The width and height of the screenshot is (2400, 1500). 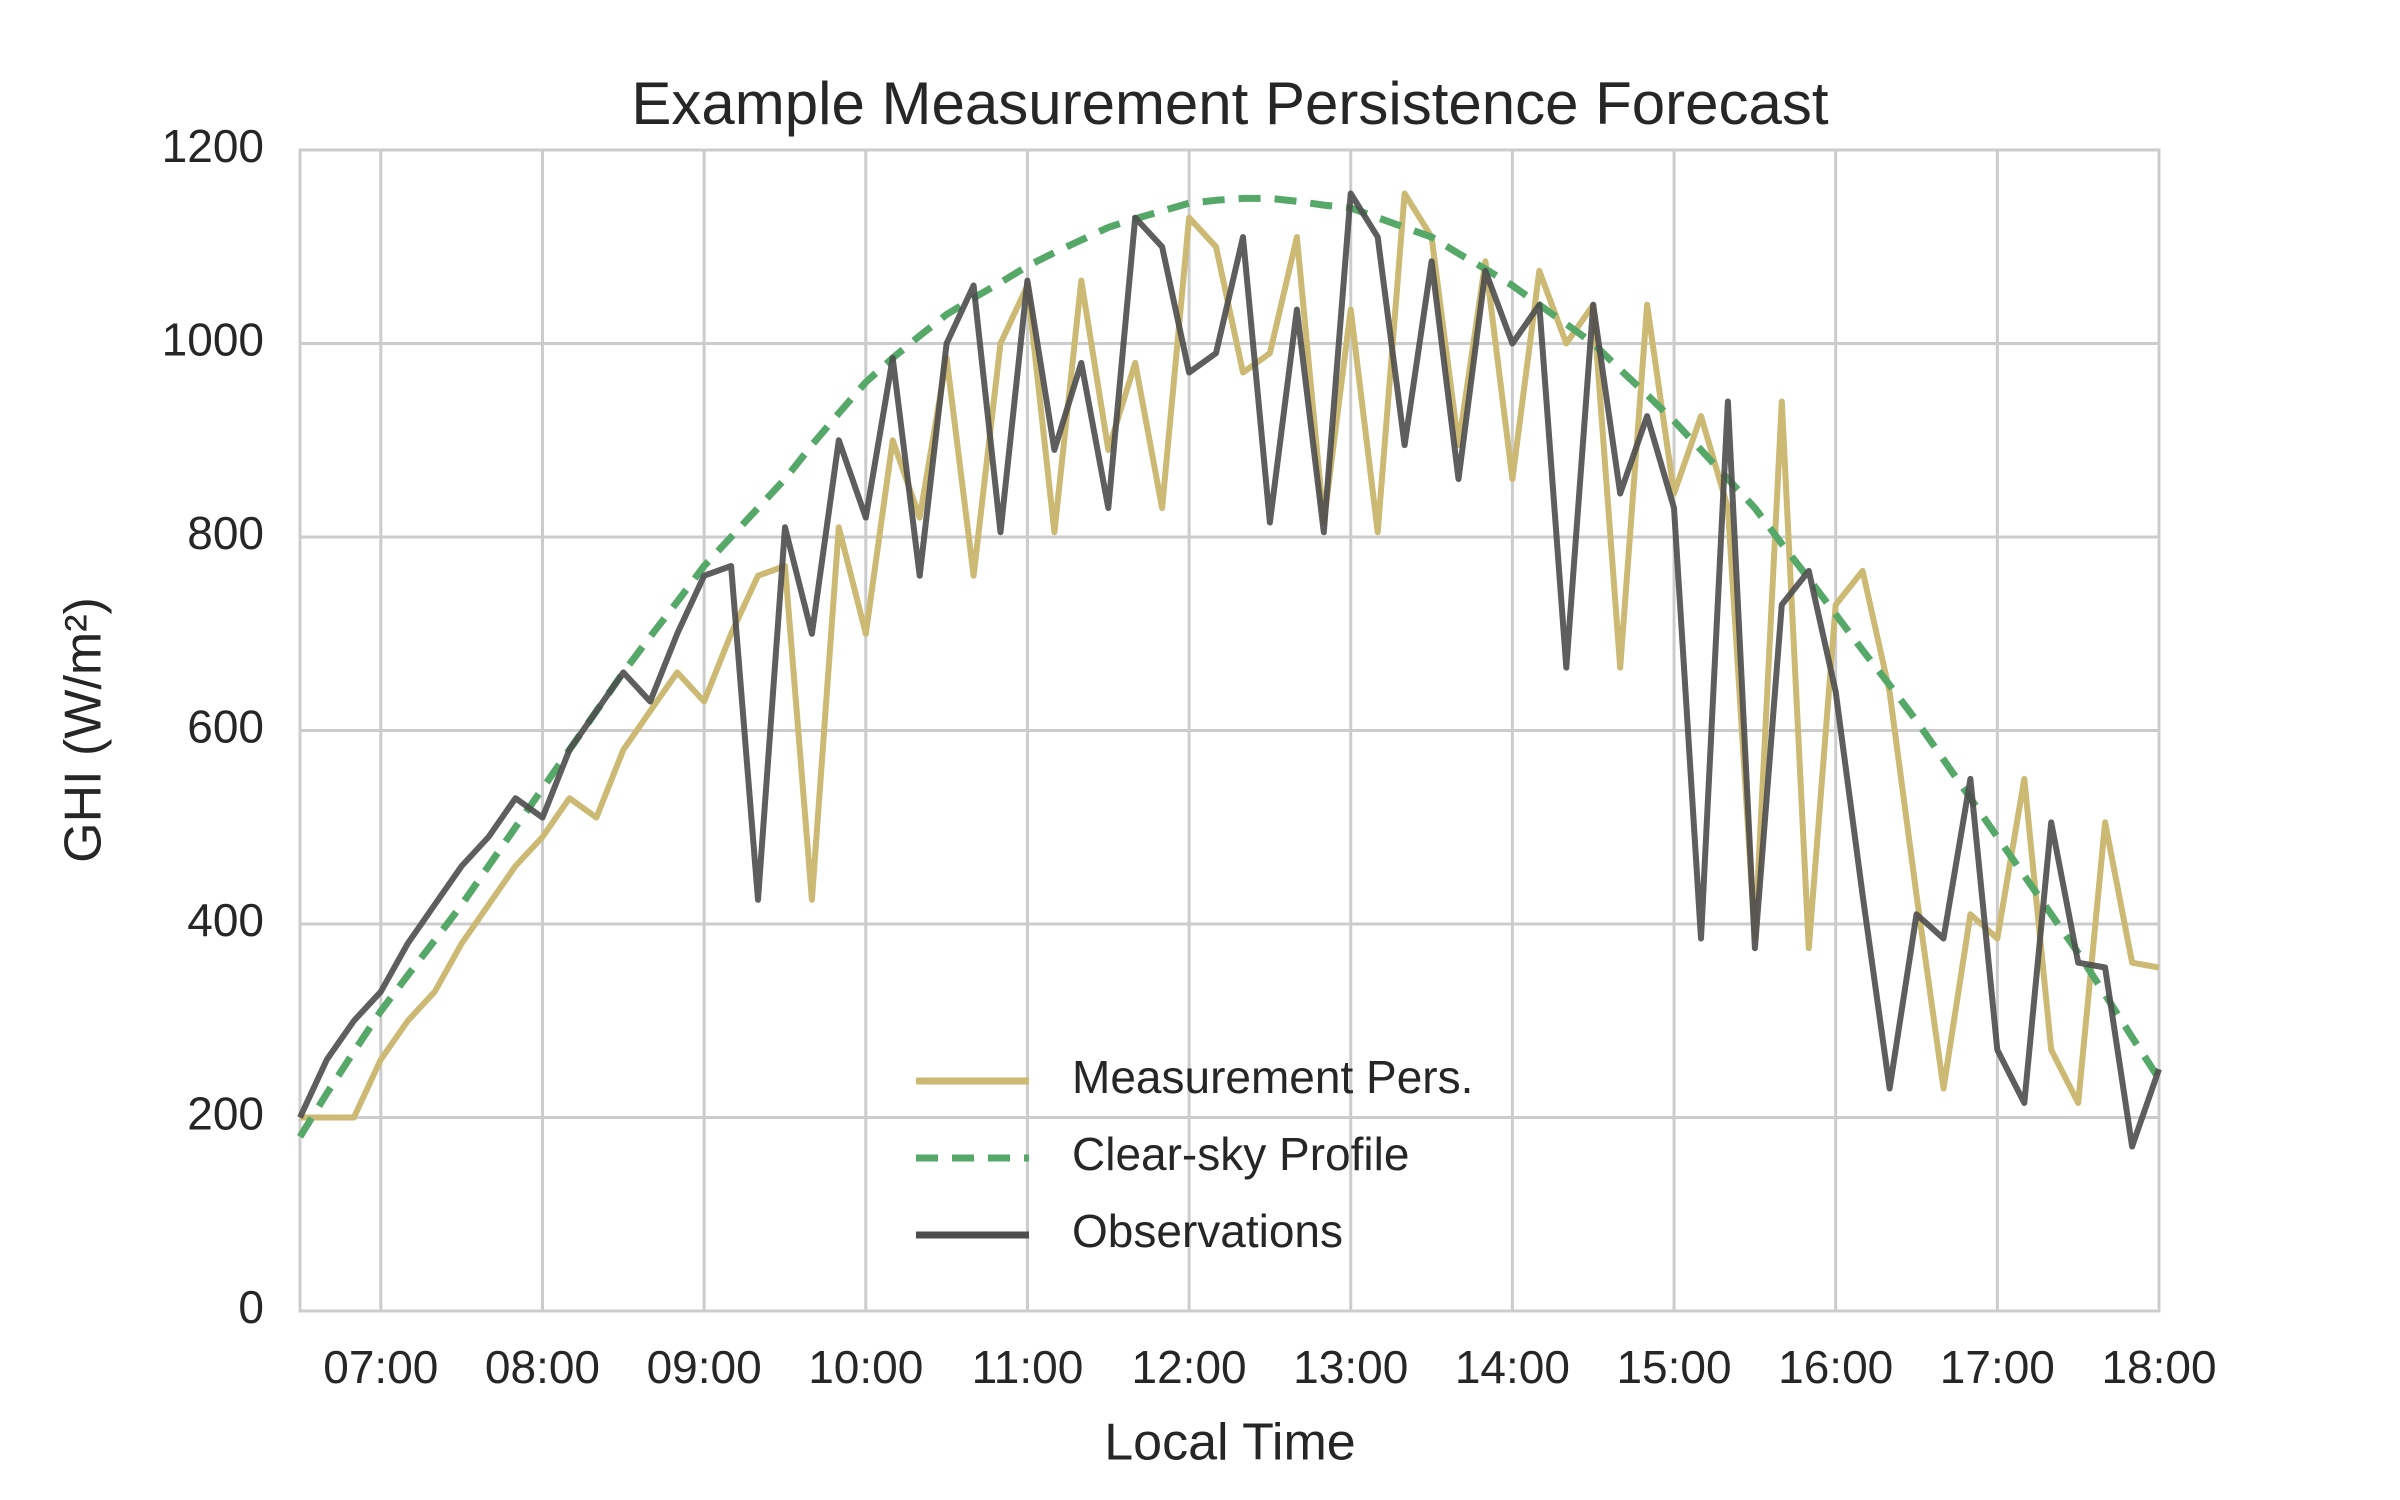 I want to click on y-axis-label: GHI (W/m²), so click(x=84, y=730).